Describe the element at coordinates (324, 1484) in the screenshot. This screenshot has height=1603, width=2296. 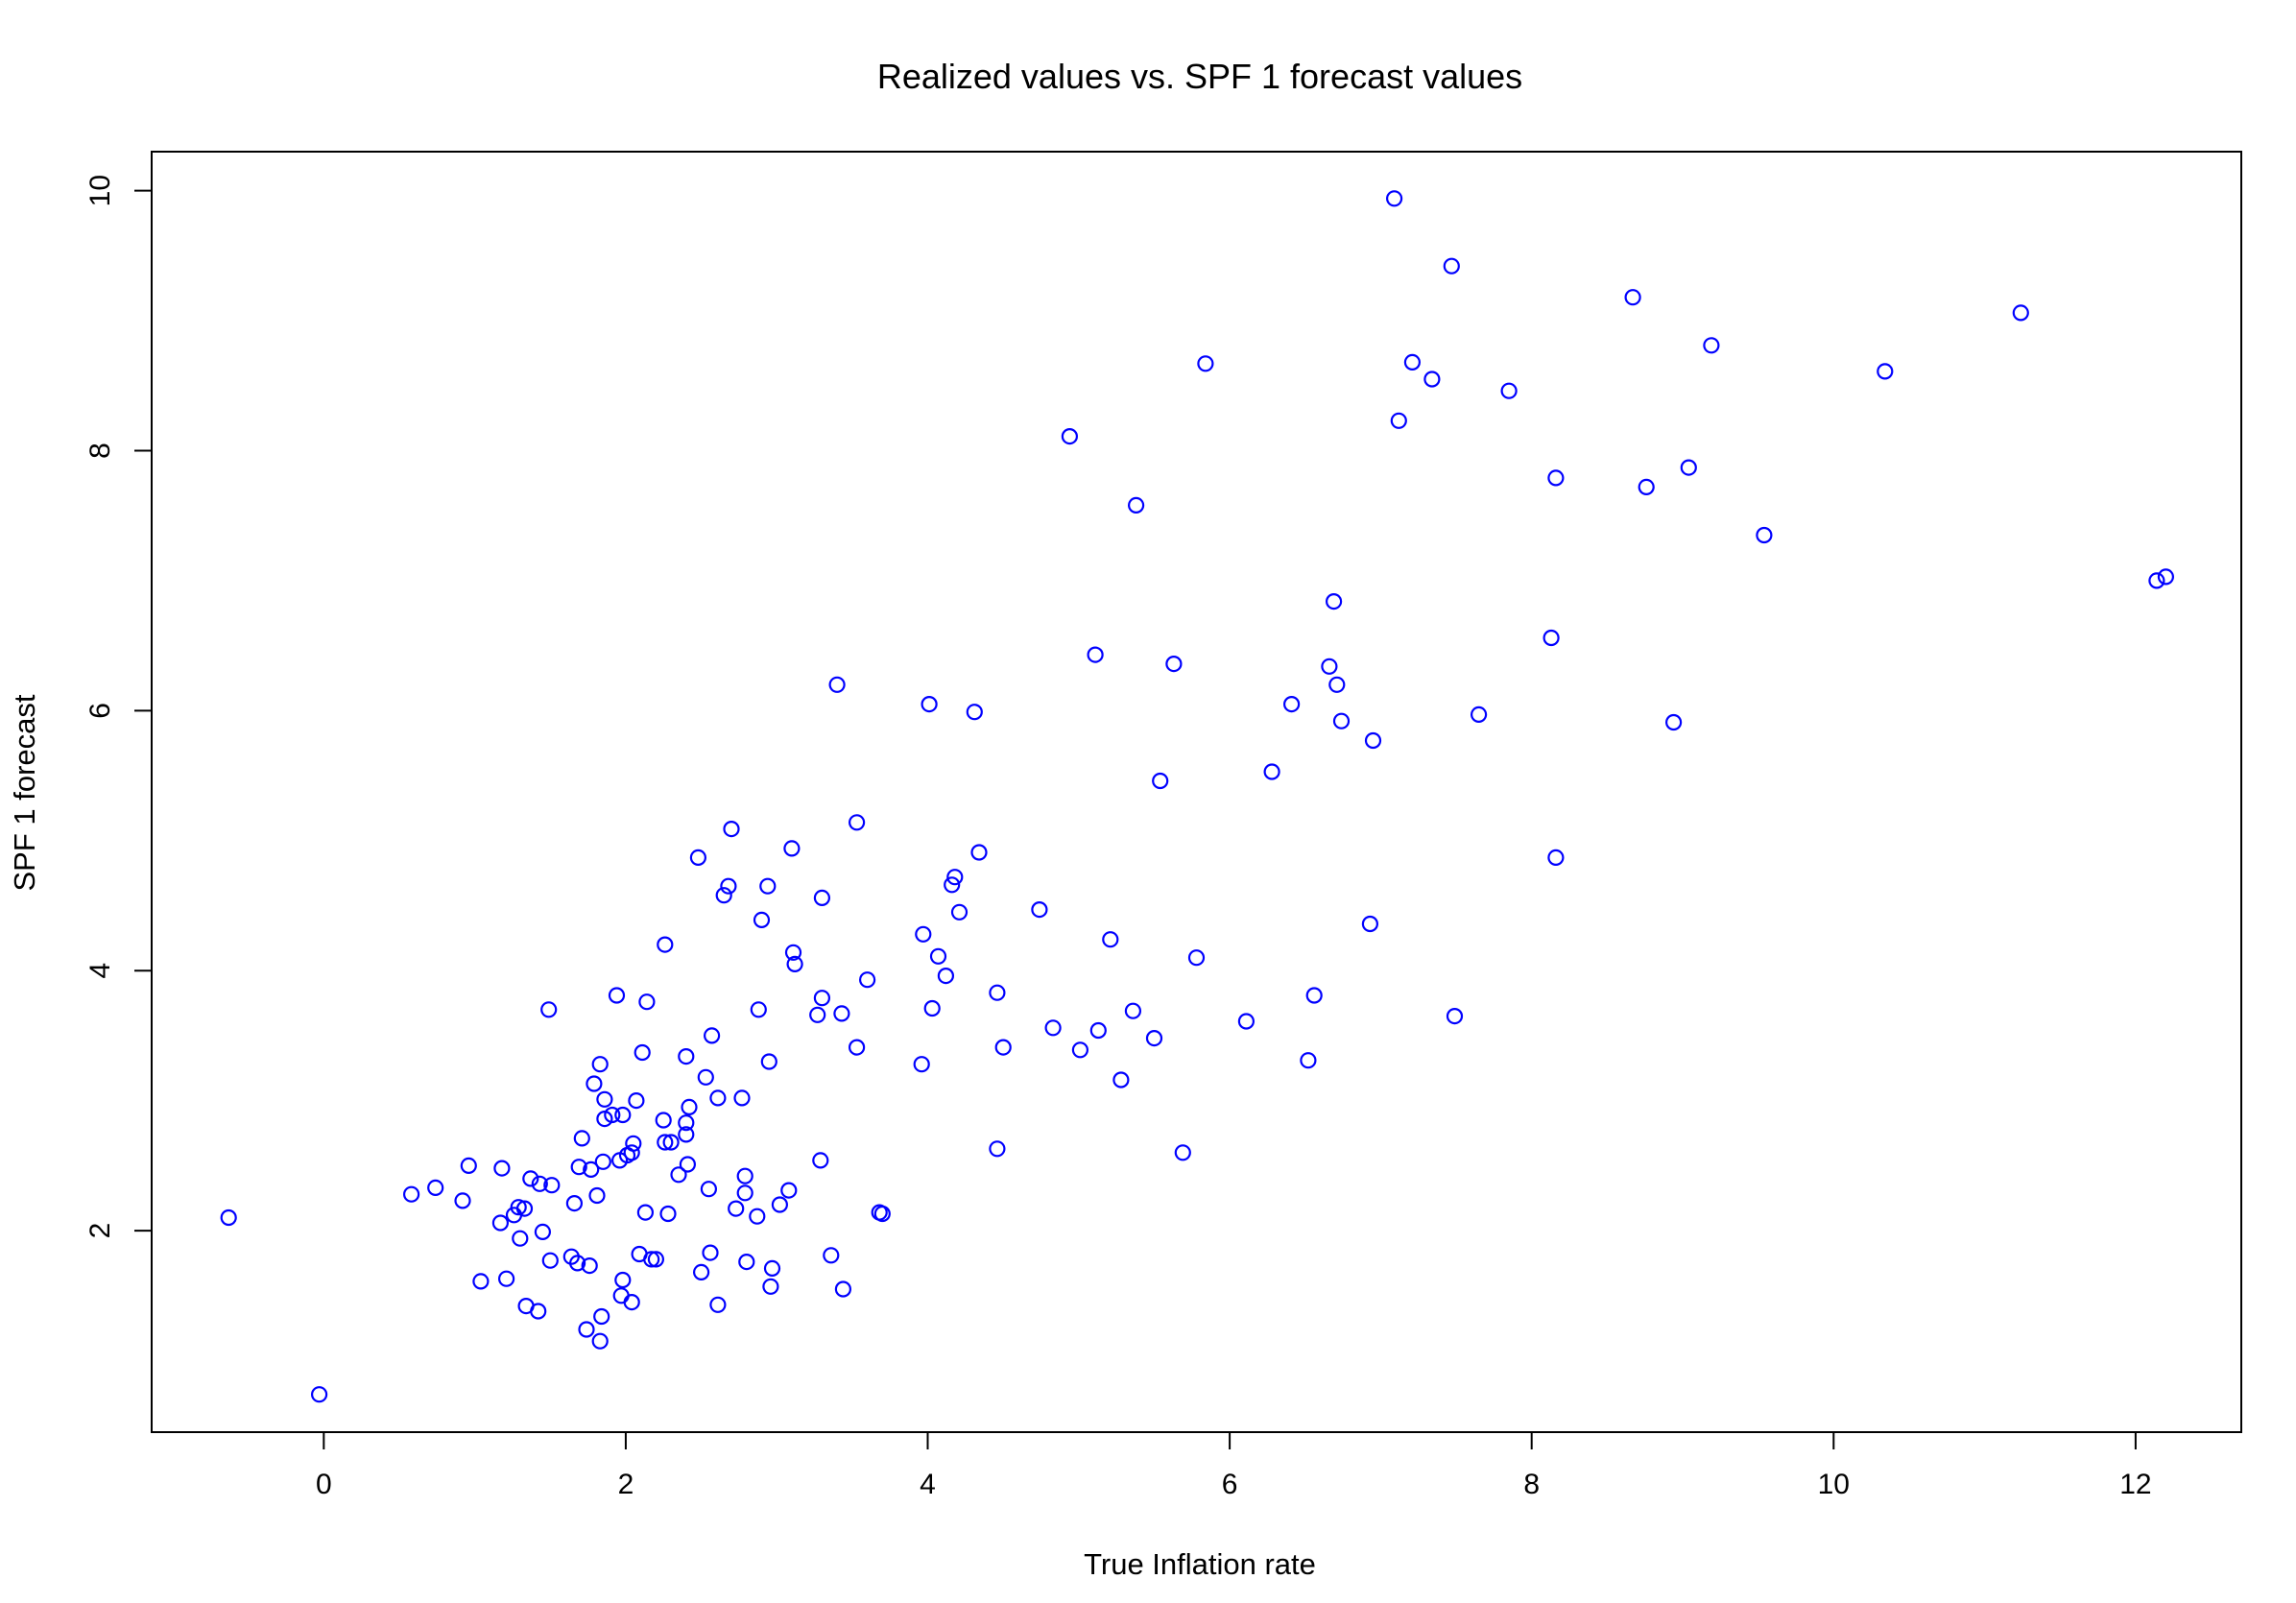
I see `x-tick-label: 0` at that location.